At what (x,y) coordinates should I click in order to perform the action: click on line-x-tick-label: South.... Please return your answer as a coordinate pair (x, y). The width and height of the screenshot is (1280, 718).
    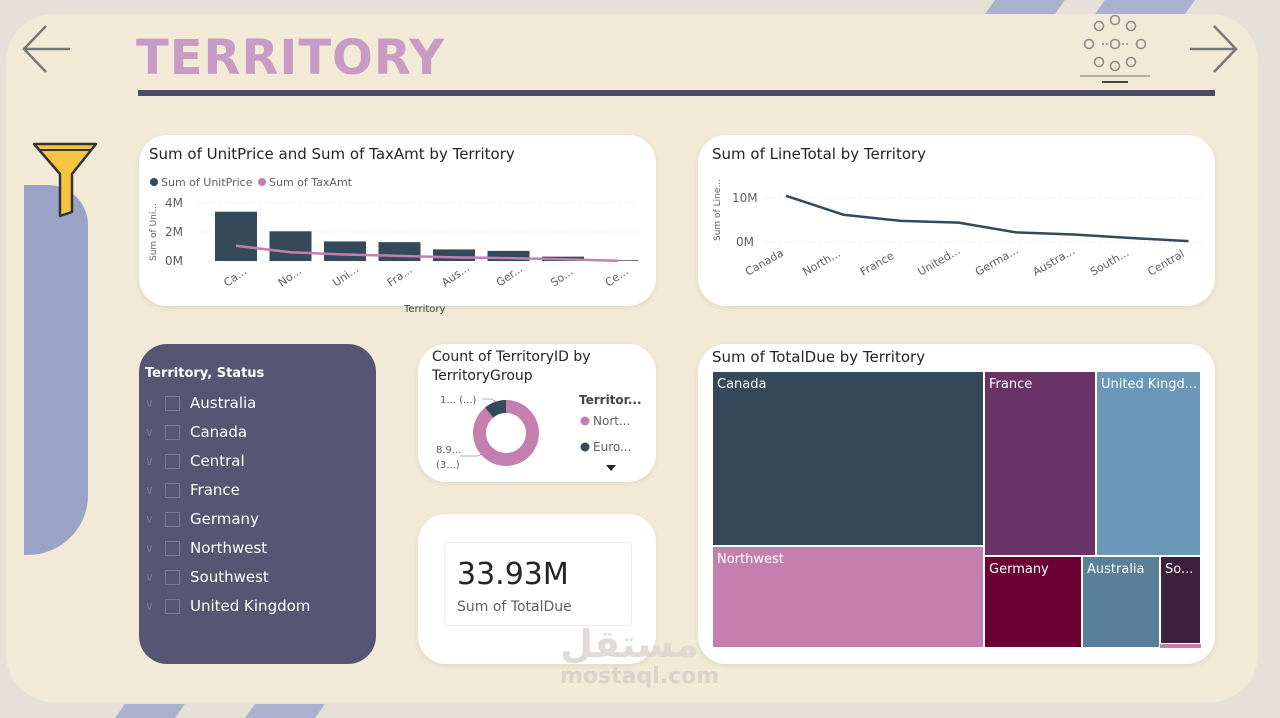
    Looking at the image, I should click on (1109, 262).